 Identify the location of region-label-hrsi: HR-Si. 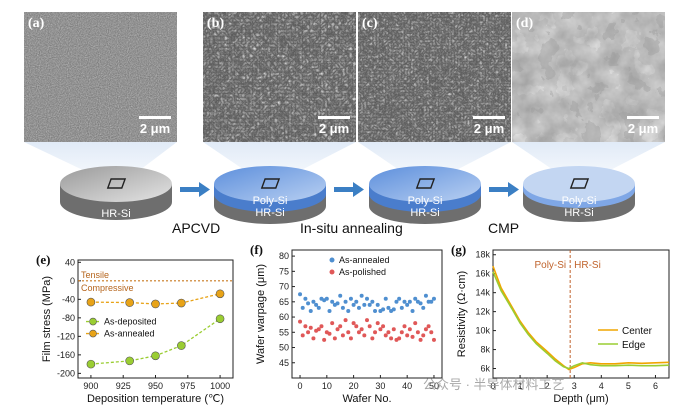
(587, 265).